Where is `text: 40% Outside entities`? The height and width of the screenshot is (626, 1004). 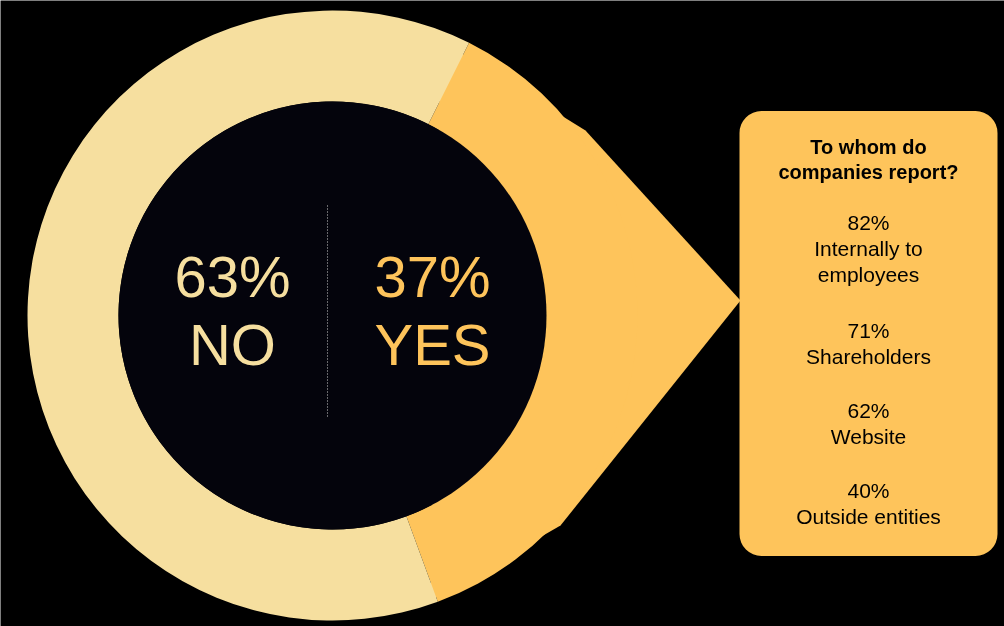 text: 40% Outside entities is located at coordinates (868, 503).